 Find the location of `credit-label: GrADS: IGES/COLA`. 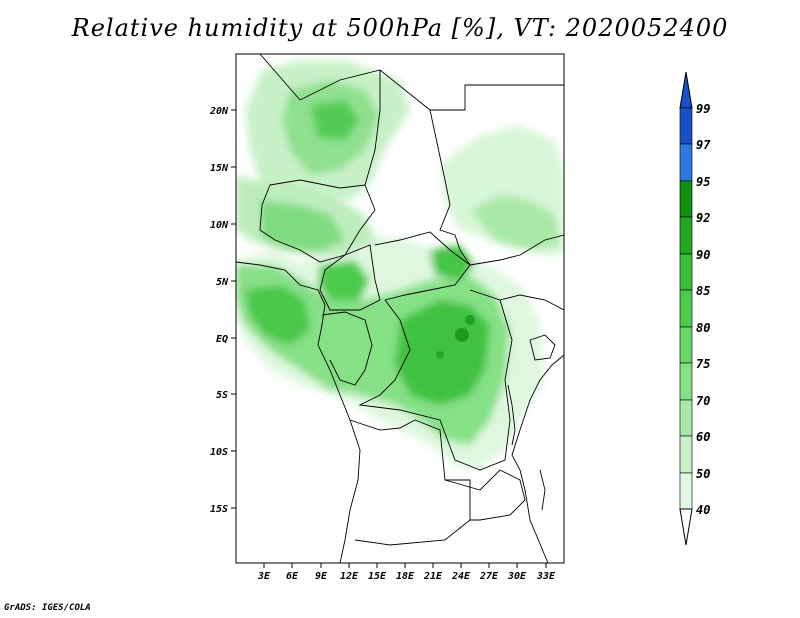

credit-label: GrADS: IGES/COLA is located at coordinates (47, 608).